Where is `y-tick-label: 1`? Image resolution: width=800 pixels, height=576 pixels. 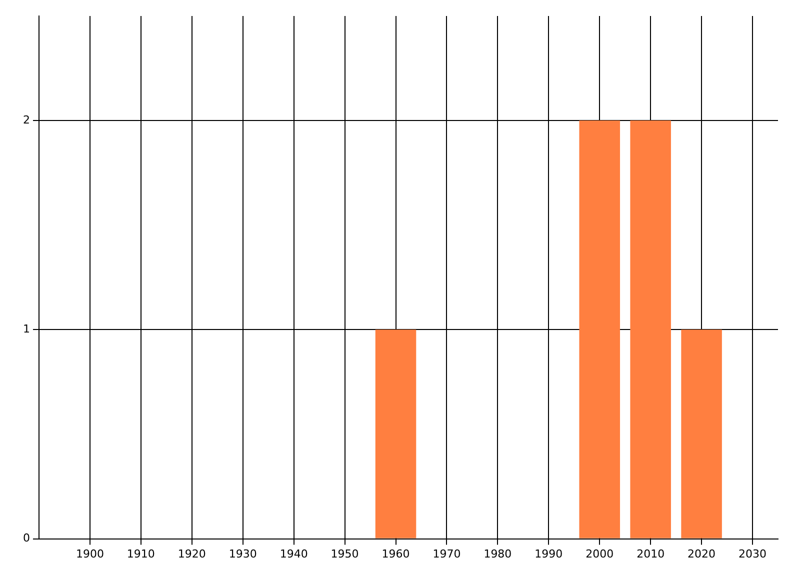 y-tick-label: 1 is located at coordinates (26, 329).